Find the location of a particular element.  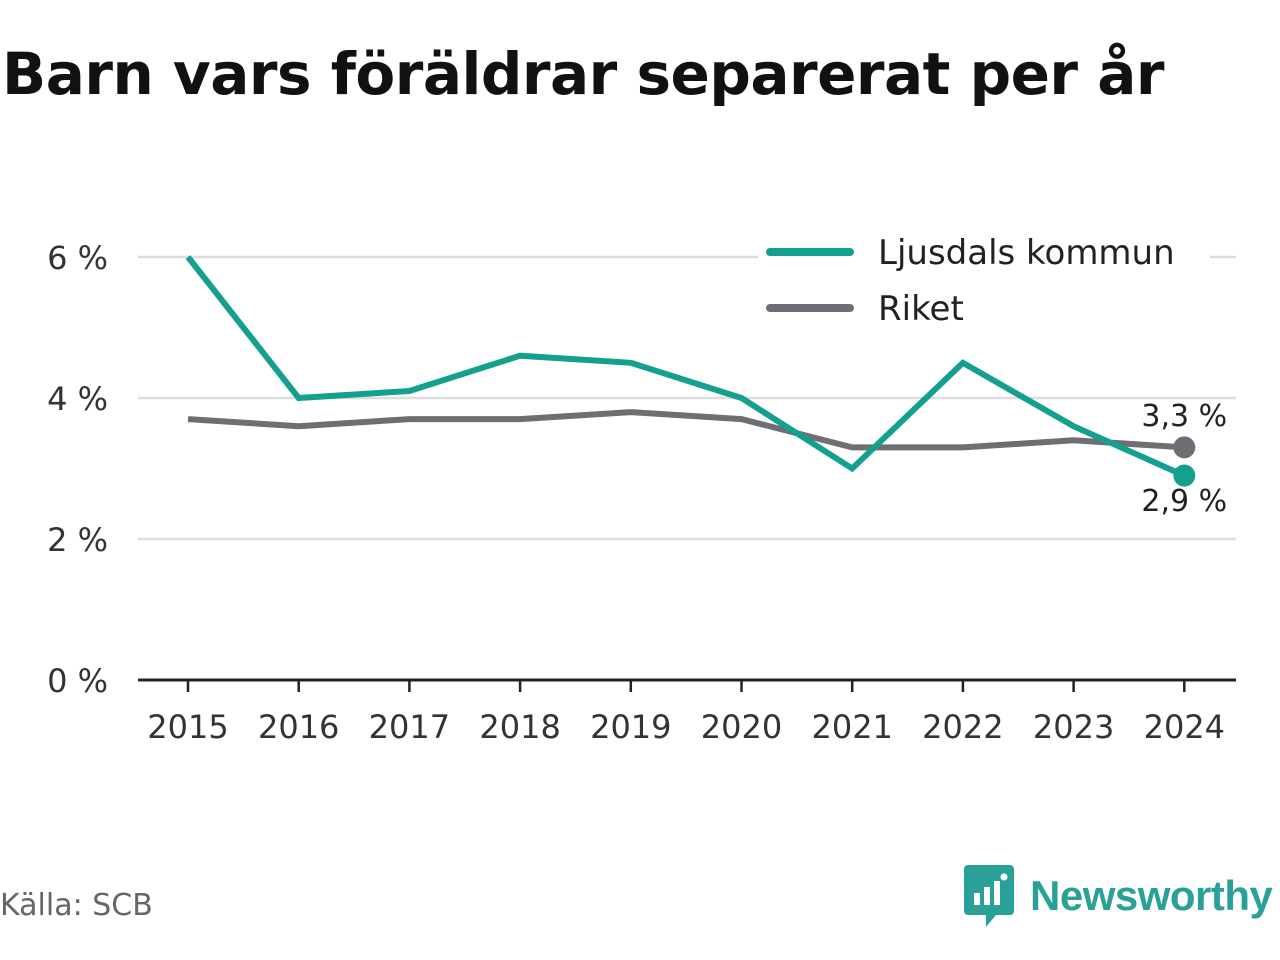

y-tick-label: 2 % is located at coordinates (77, 540).